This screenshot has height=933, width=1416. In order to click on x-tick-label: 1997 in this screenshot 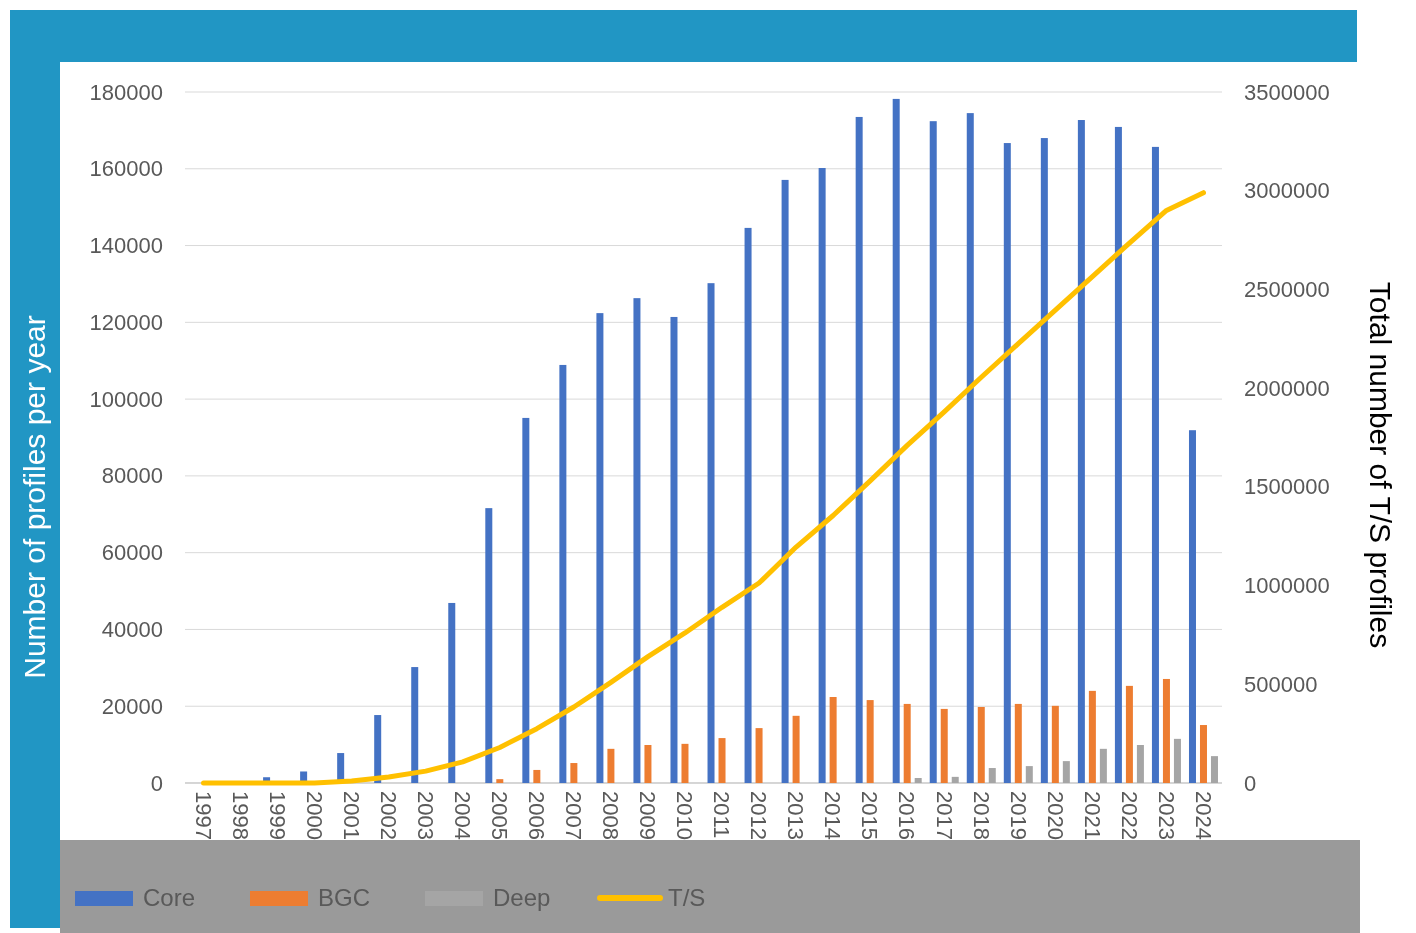, I will do `click(203, 815)`.